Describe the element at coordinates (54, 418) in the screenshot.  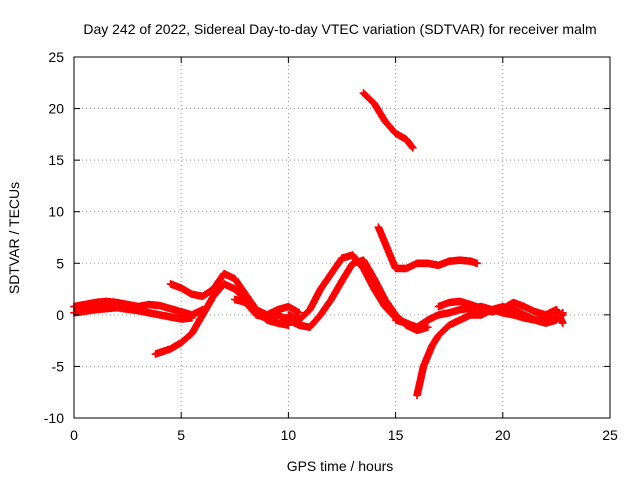
I see `y-tick-label: -10` at that location.